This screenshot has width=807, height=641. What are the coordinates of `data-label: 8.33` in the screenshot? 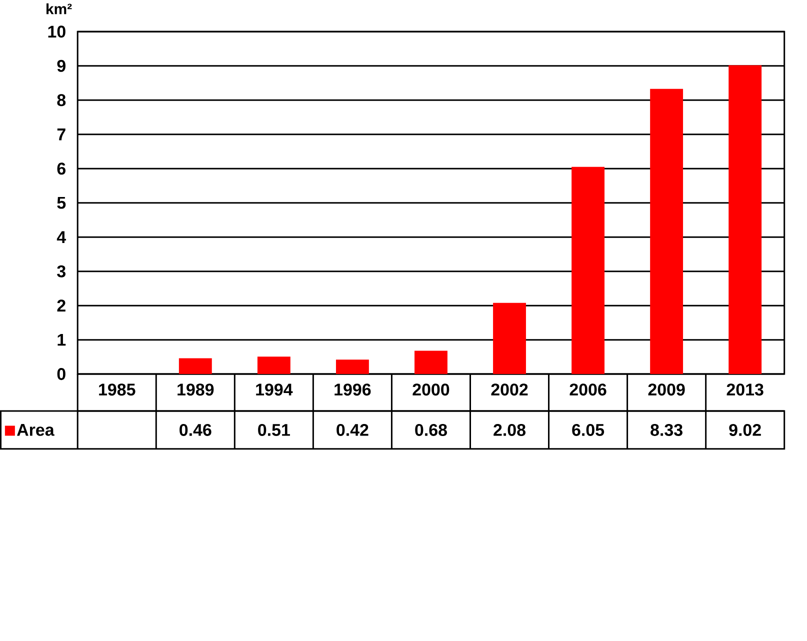 It's located at (666, 430).